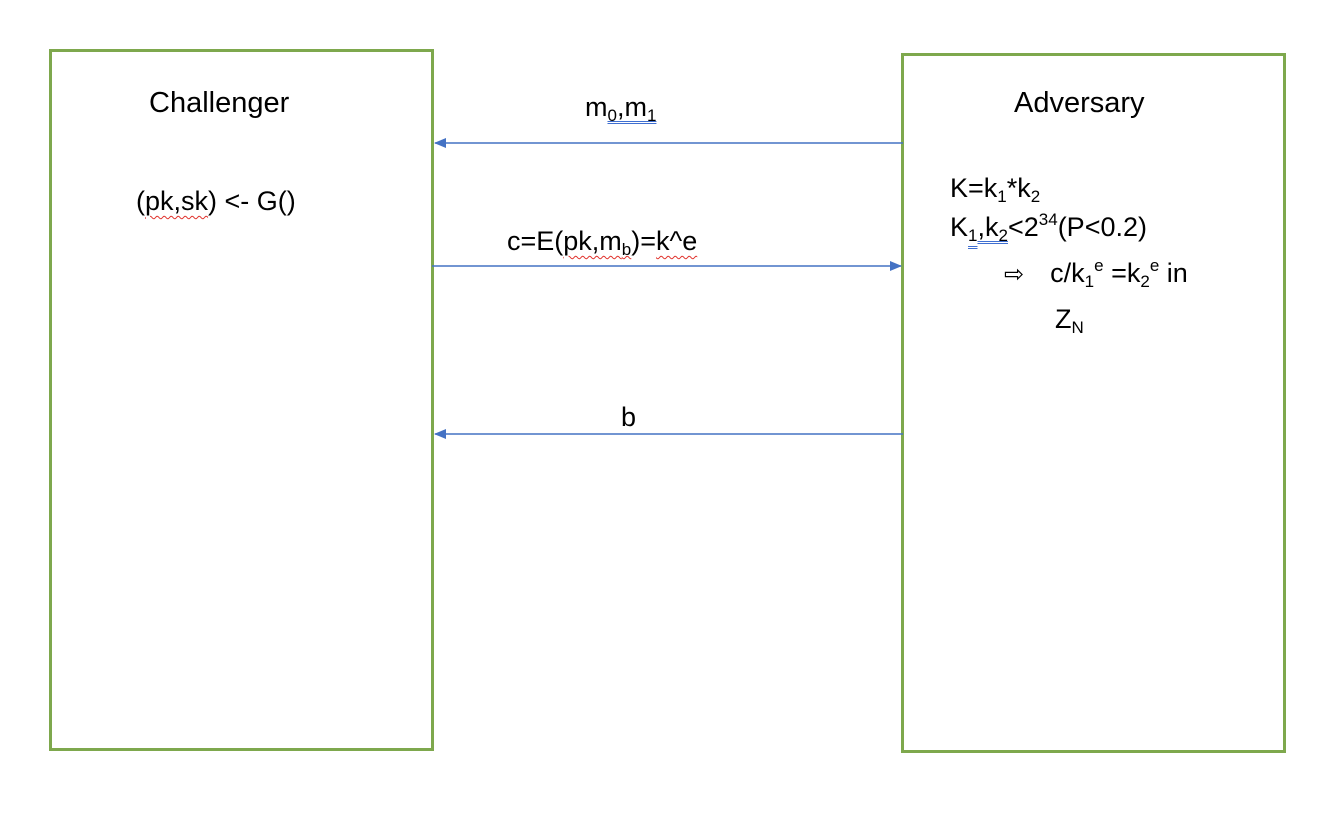  What do you see at coordinates (216, 201) in the screenshot?
I see `challenger-keygen: (pk,sk) <- G()` at bounding box center [216, 201].